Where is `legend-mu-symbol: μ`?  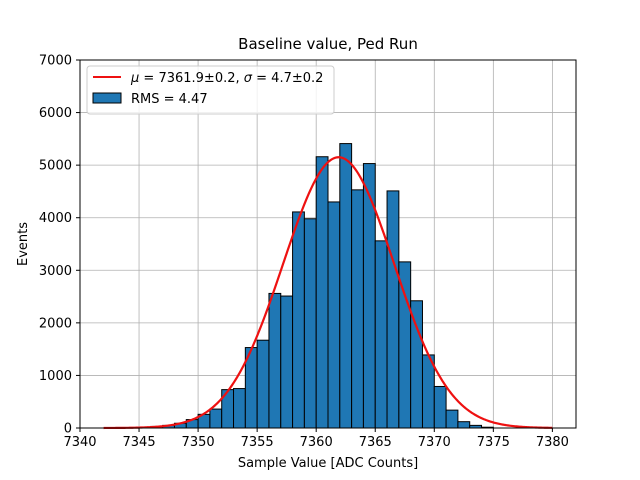
legend-mu-symbol: μ is located at coordinates (134, 78).